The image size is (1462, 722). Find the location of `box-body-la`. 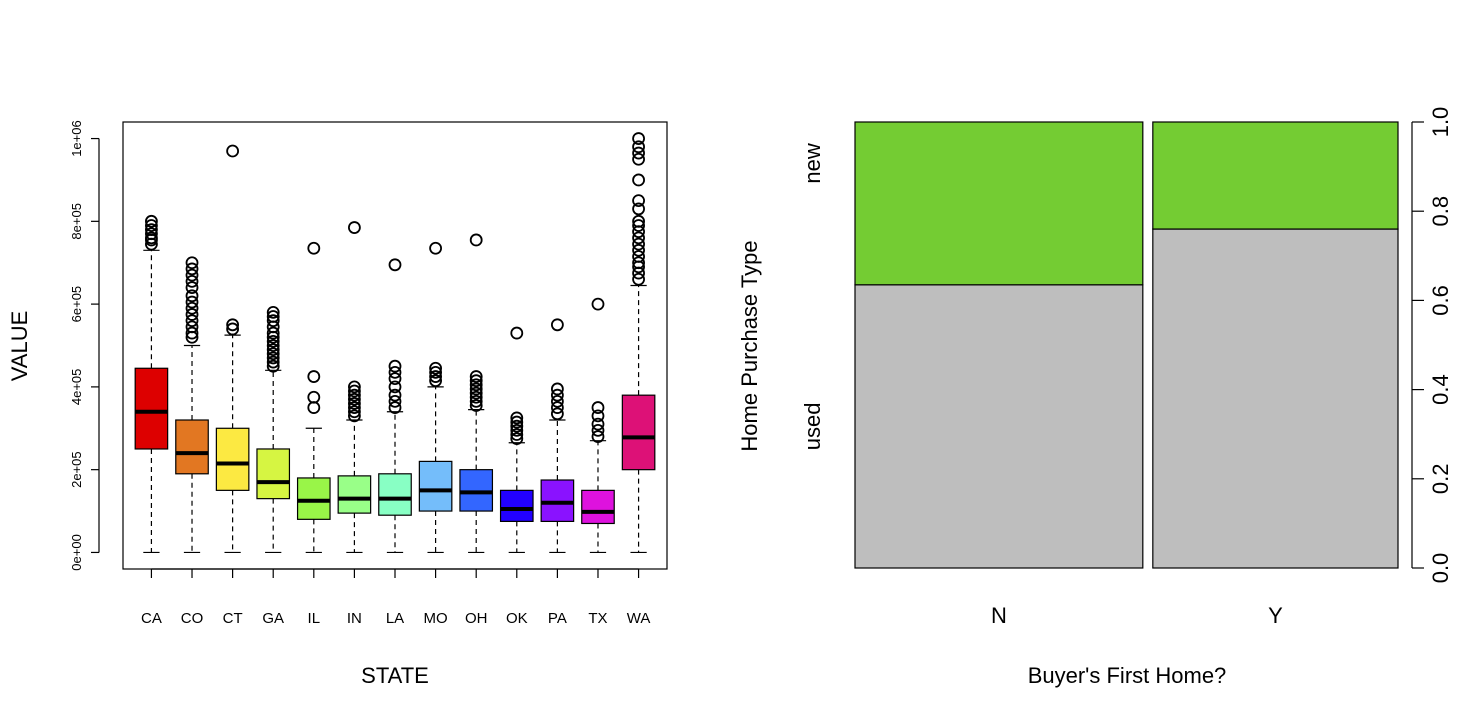

box-body-la is located at coordinates (395, 494).